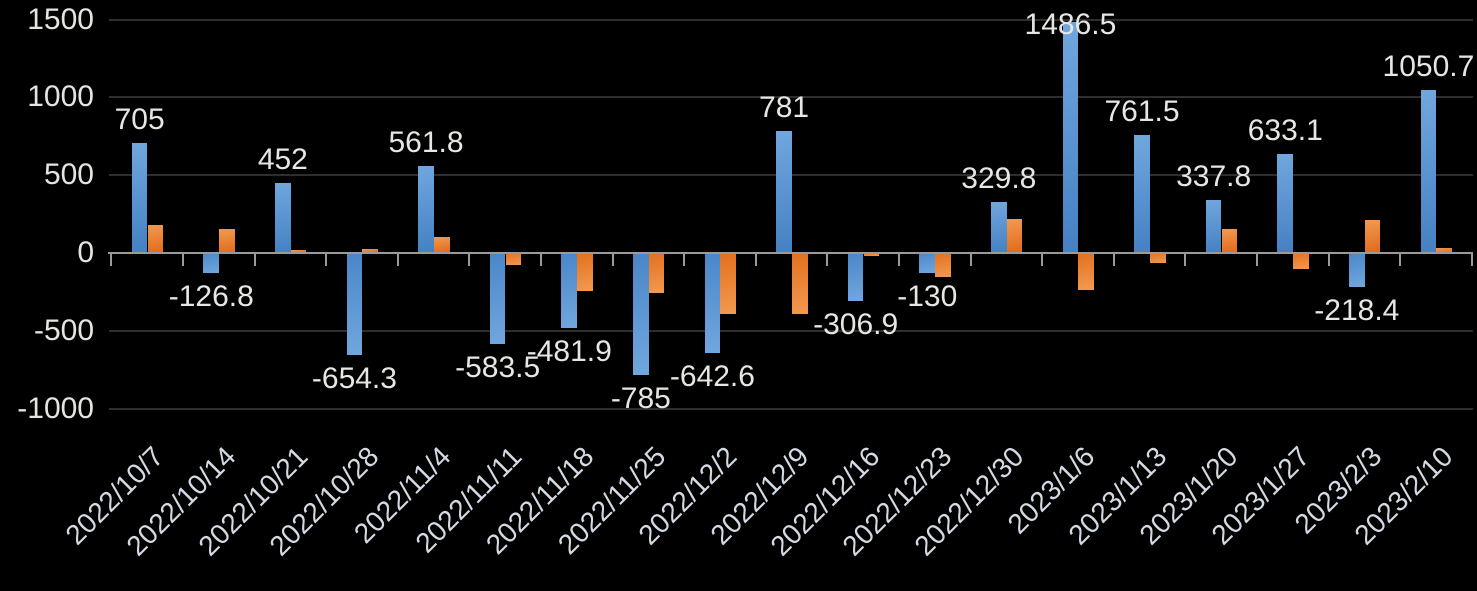  What do you see at coordinates (569, 351) in the screenshot?
I see `value-label: -481.9` at bounding box center [569, 351].